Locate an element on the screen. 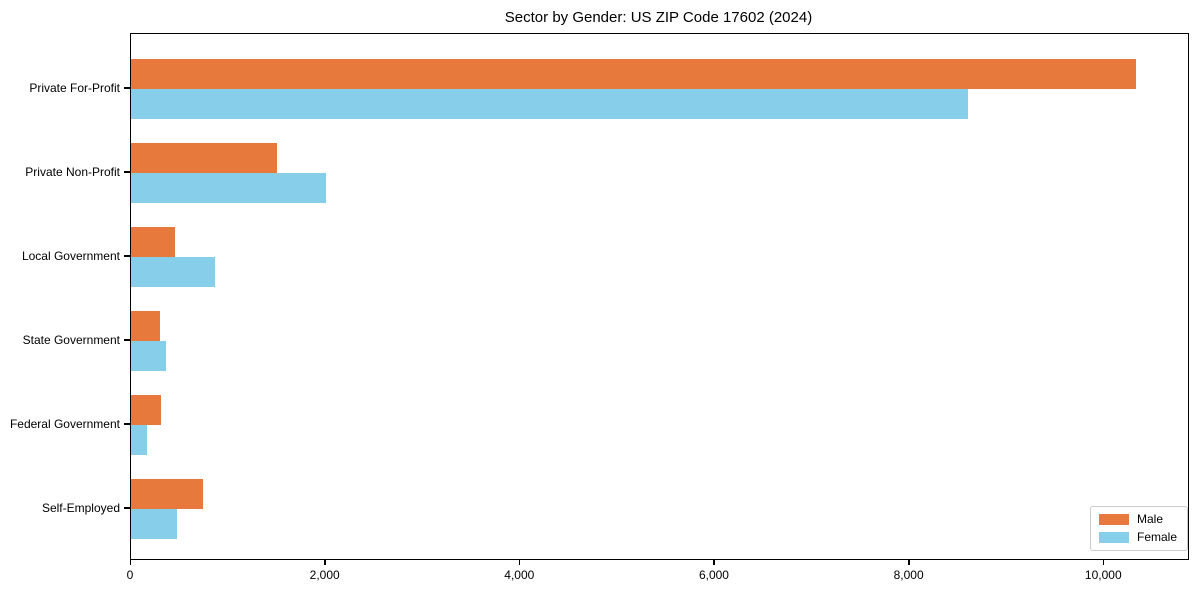  x-tick-label-3: 6,000 is located at coordinates (713, 575).